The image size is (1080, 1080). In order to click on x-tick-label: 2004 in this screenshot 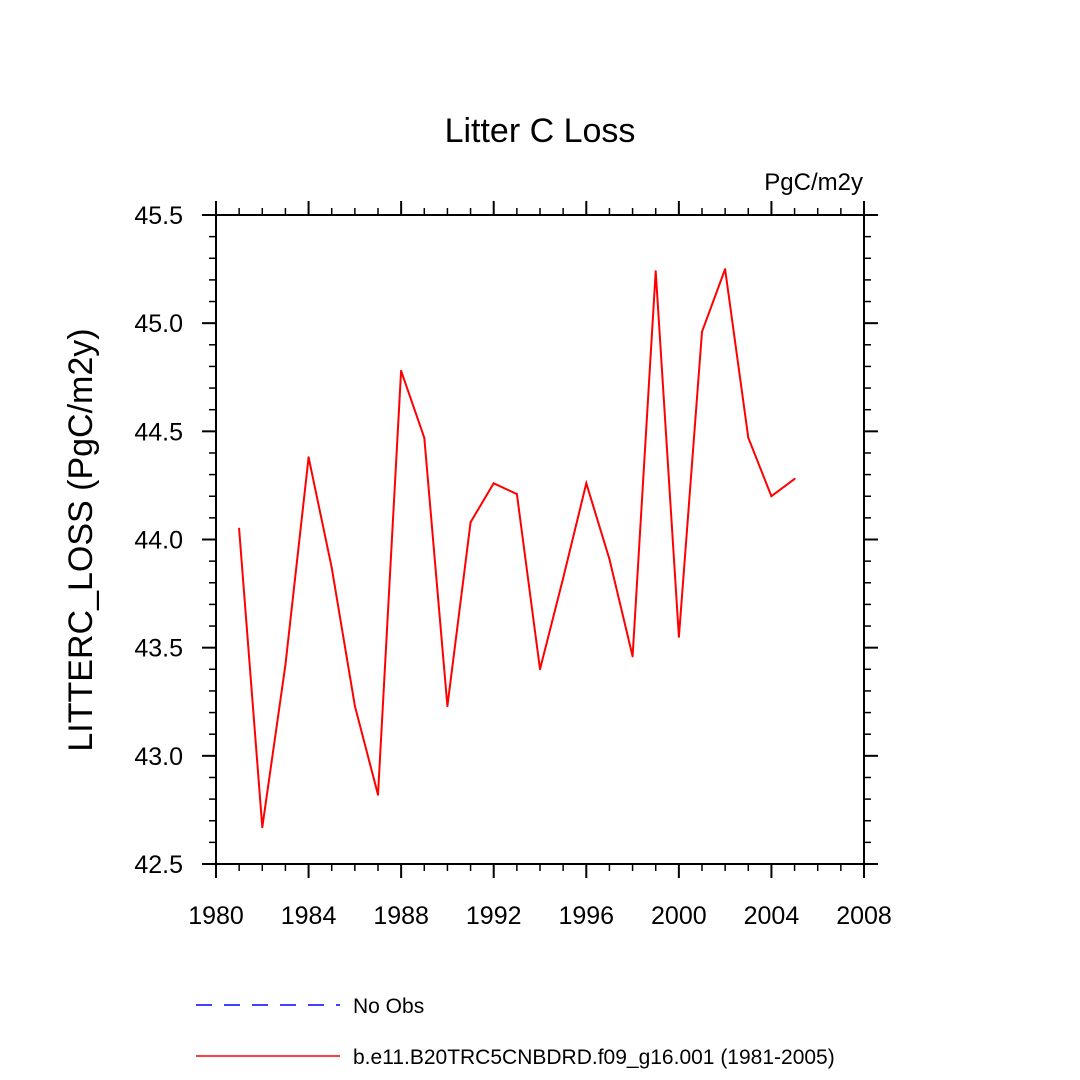, I will do `click(772, 916)`.